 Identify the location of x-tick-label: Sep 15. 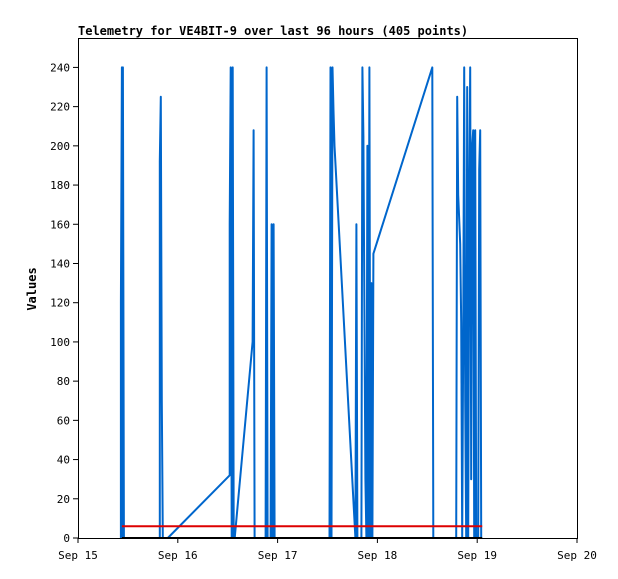
(78, 555).